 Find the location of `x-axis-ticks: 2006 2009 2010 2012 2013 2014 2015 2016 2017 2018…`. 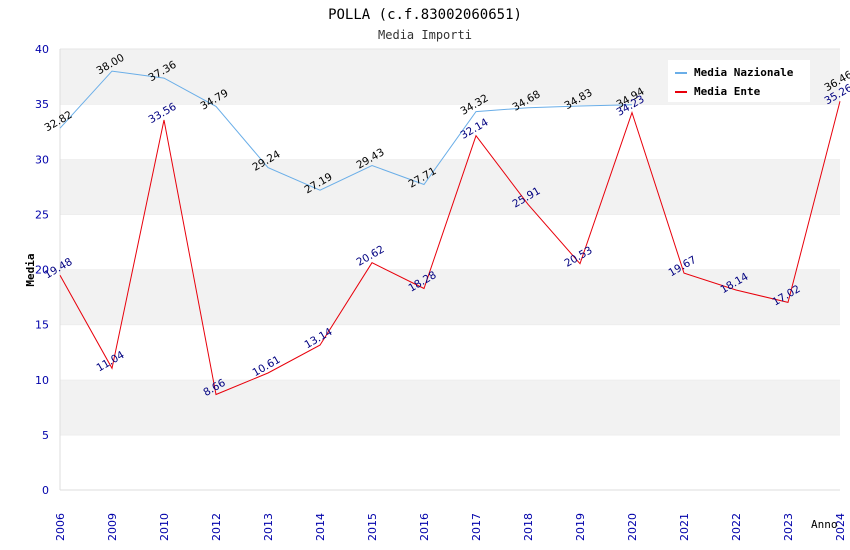

x-axis-ticks: 2006 2009 2010 2012 2013 2014 2015 2016 2017 2018… is located at coordinates (450, 527).